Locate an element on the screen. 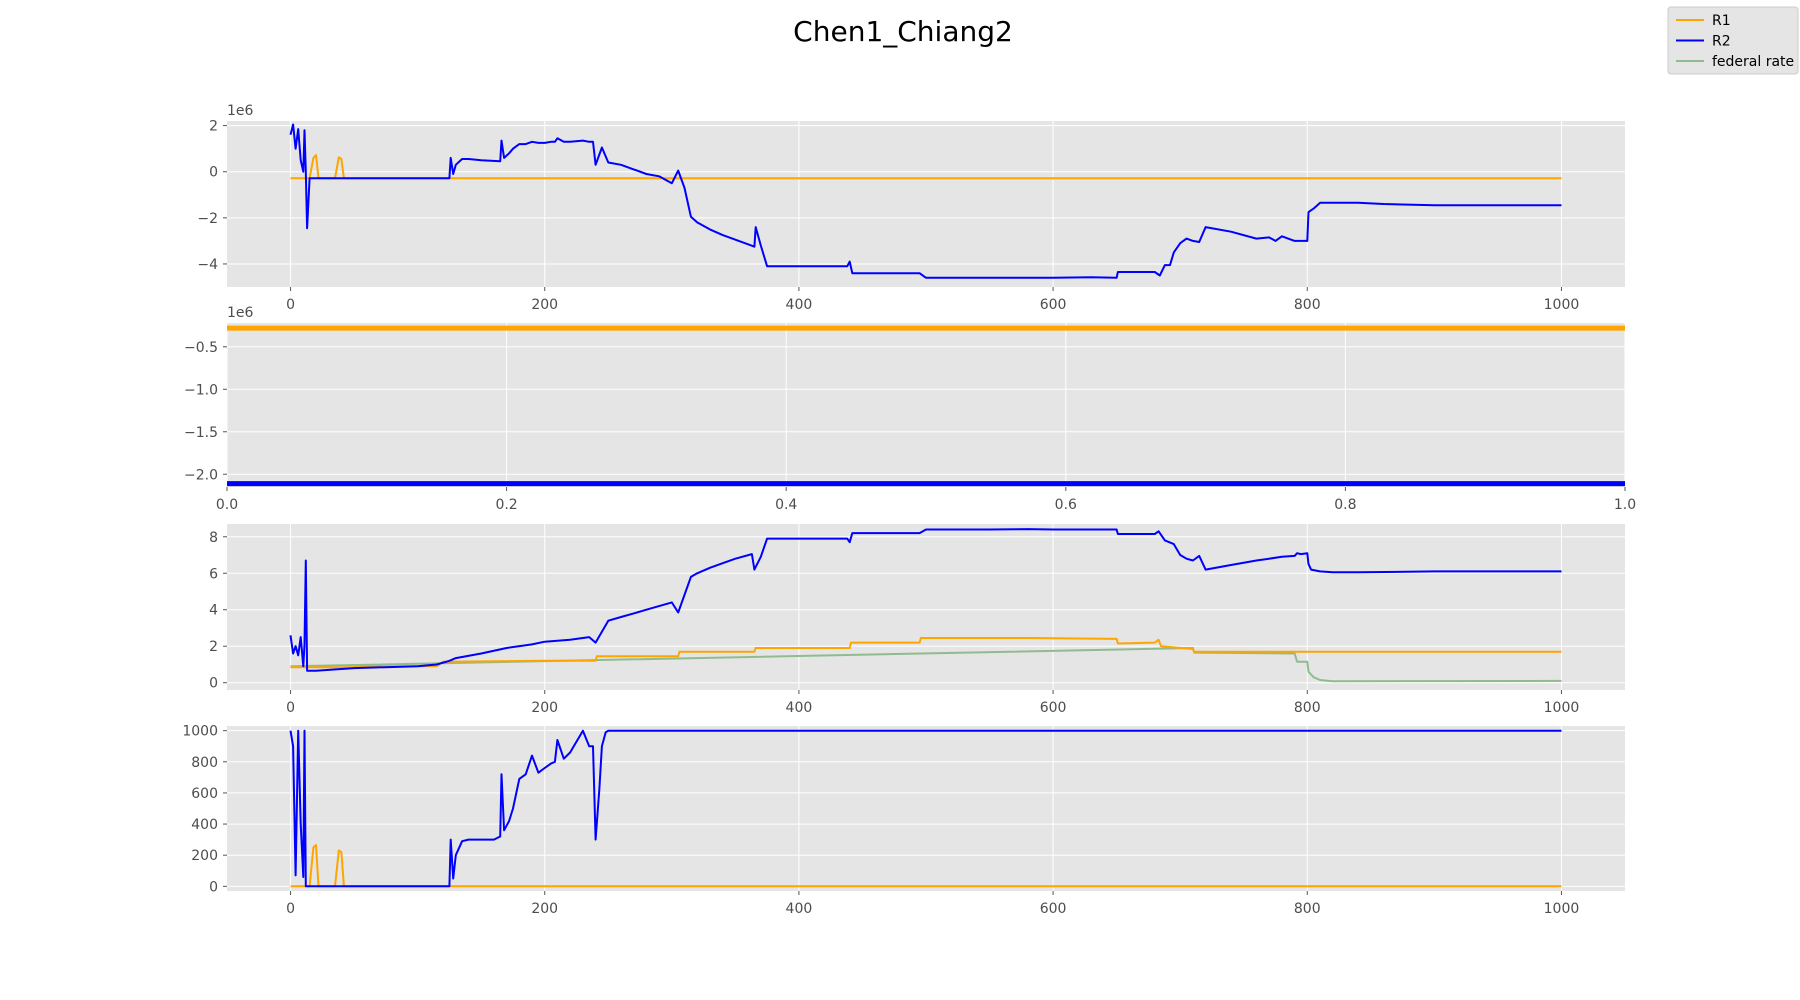  y-tick-label: 4 is located at coordinates (213, 611).